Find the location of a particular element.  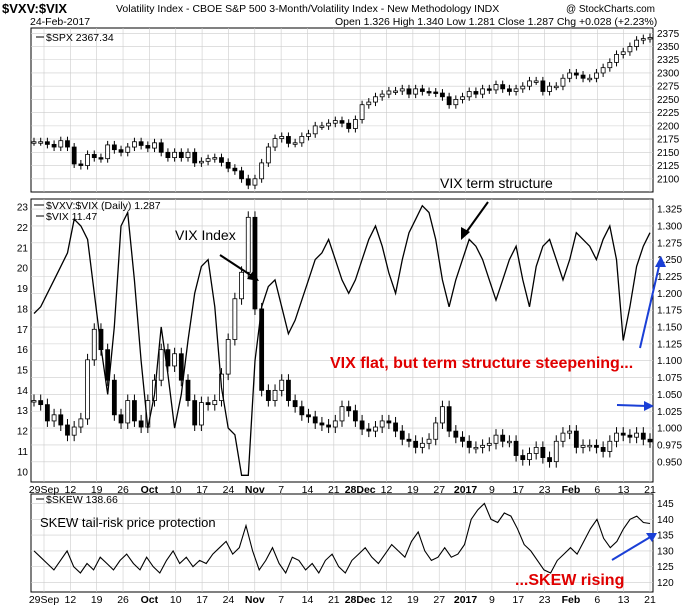

spx-legend: $SPX 2367.34 is located at coordinates (80, 38).